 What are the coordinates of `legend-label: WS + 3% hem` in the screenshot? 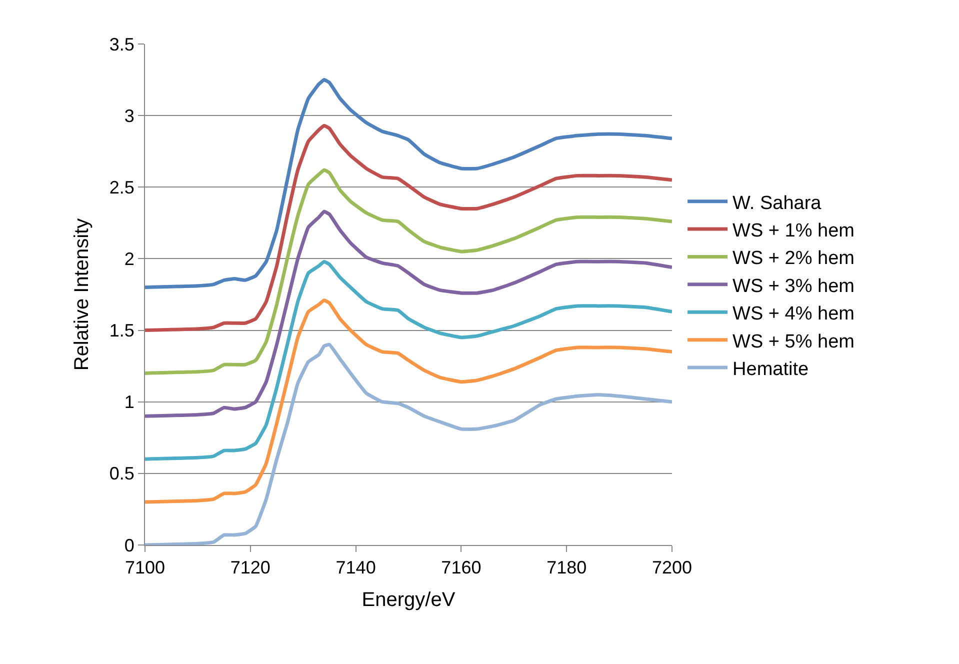 It's located at (793, 286).